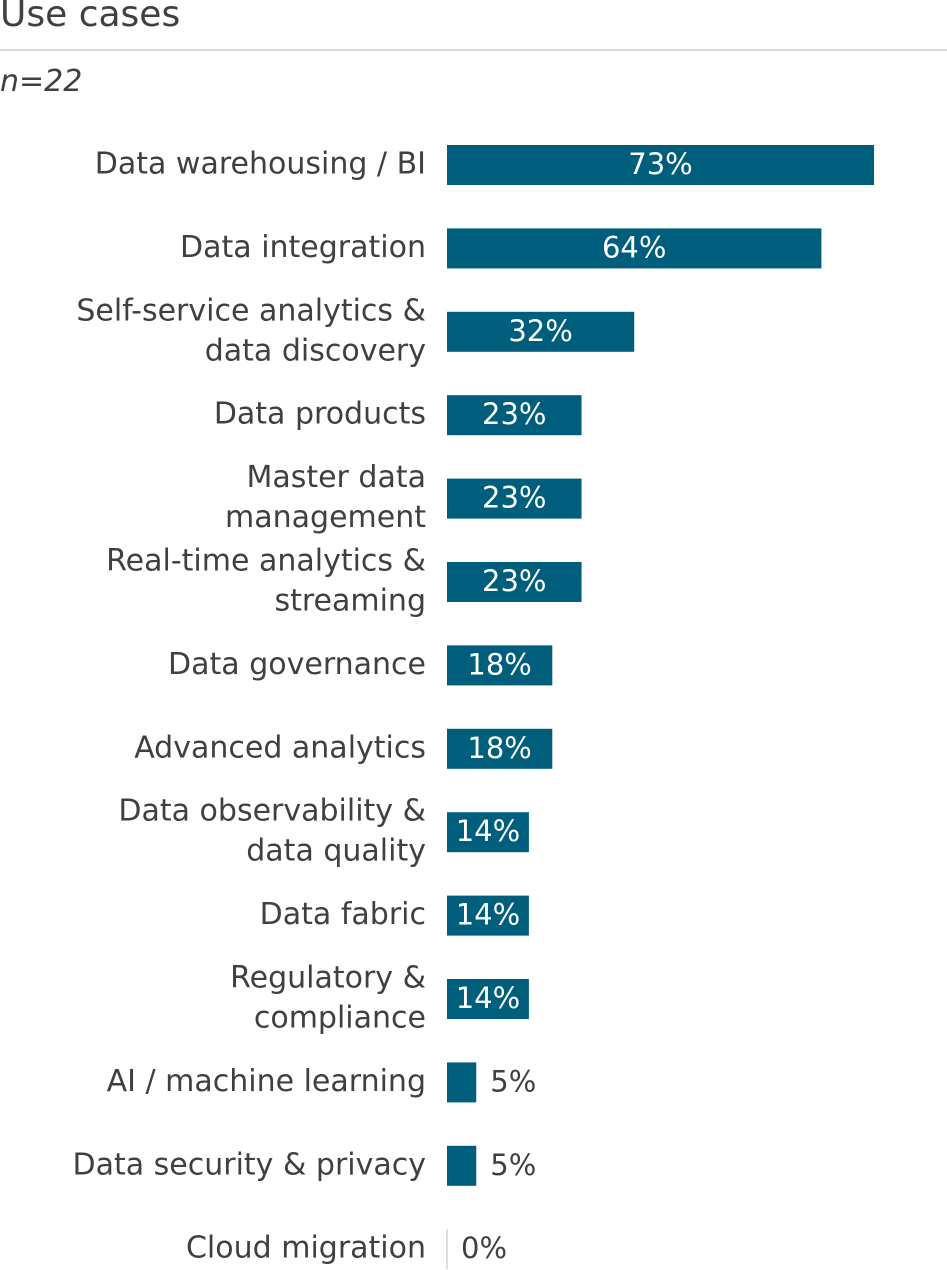 The height and width of the screenshot is (1270, 947). What do you see at coordinates (266, 1081) in the screenshot?
I see `category-label: AI / machine learning` at bounding box center [266, 1081].